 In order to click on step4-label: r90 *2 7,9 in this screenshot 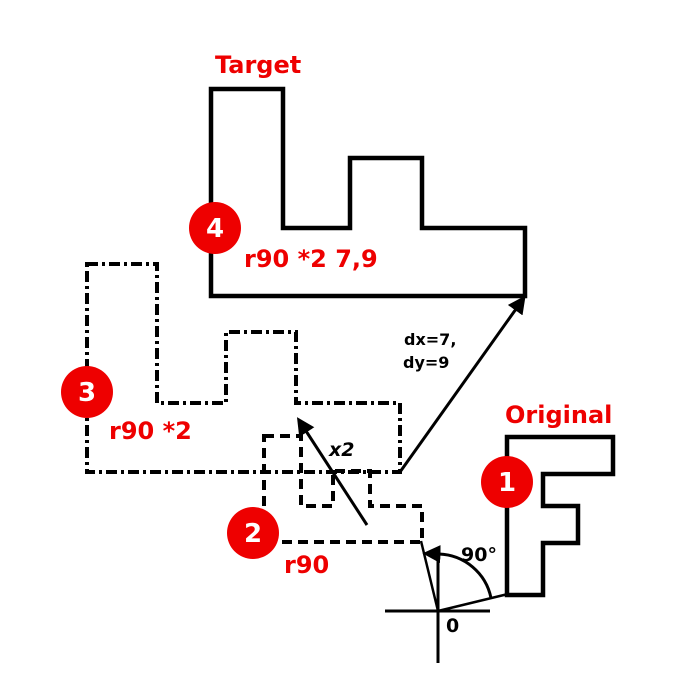, I will do `click(311, 259)`.